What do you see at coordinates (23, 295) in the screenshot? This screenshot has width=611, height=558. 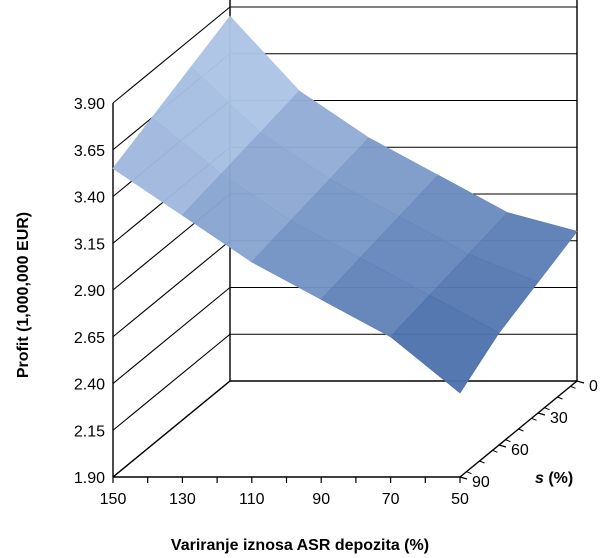 I see `y-axis-title: Profit (1,000,000 EUR)` at bounding box center [23, 295].